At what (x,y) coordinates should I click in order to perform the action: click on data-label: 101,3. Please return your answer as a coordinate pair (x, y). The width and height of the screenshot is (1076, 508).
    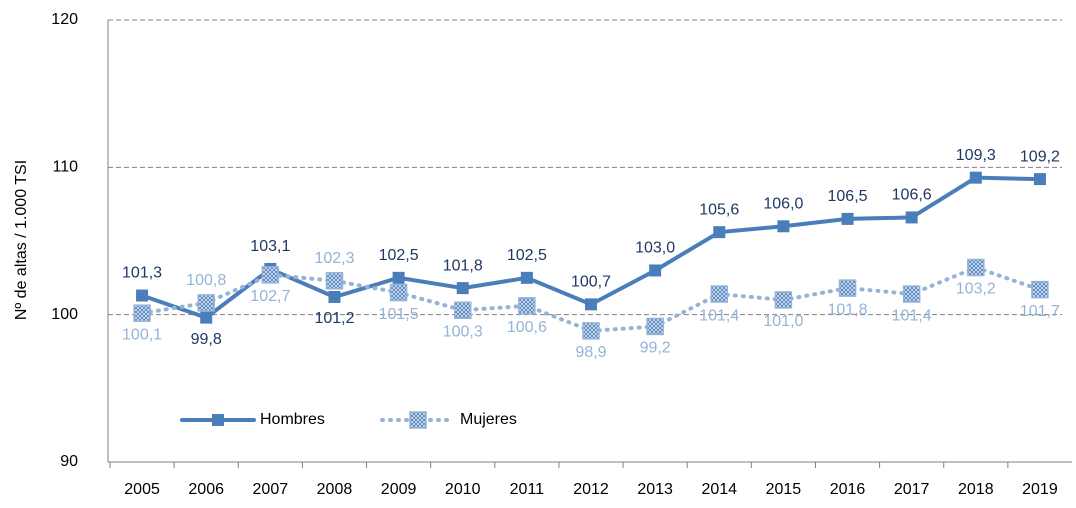
    Looking at the image, I should click on (142, 273).